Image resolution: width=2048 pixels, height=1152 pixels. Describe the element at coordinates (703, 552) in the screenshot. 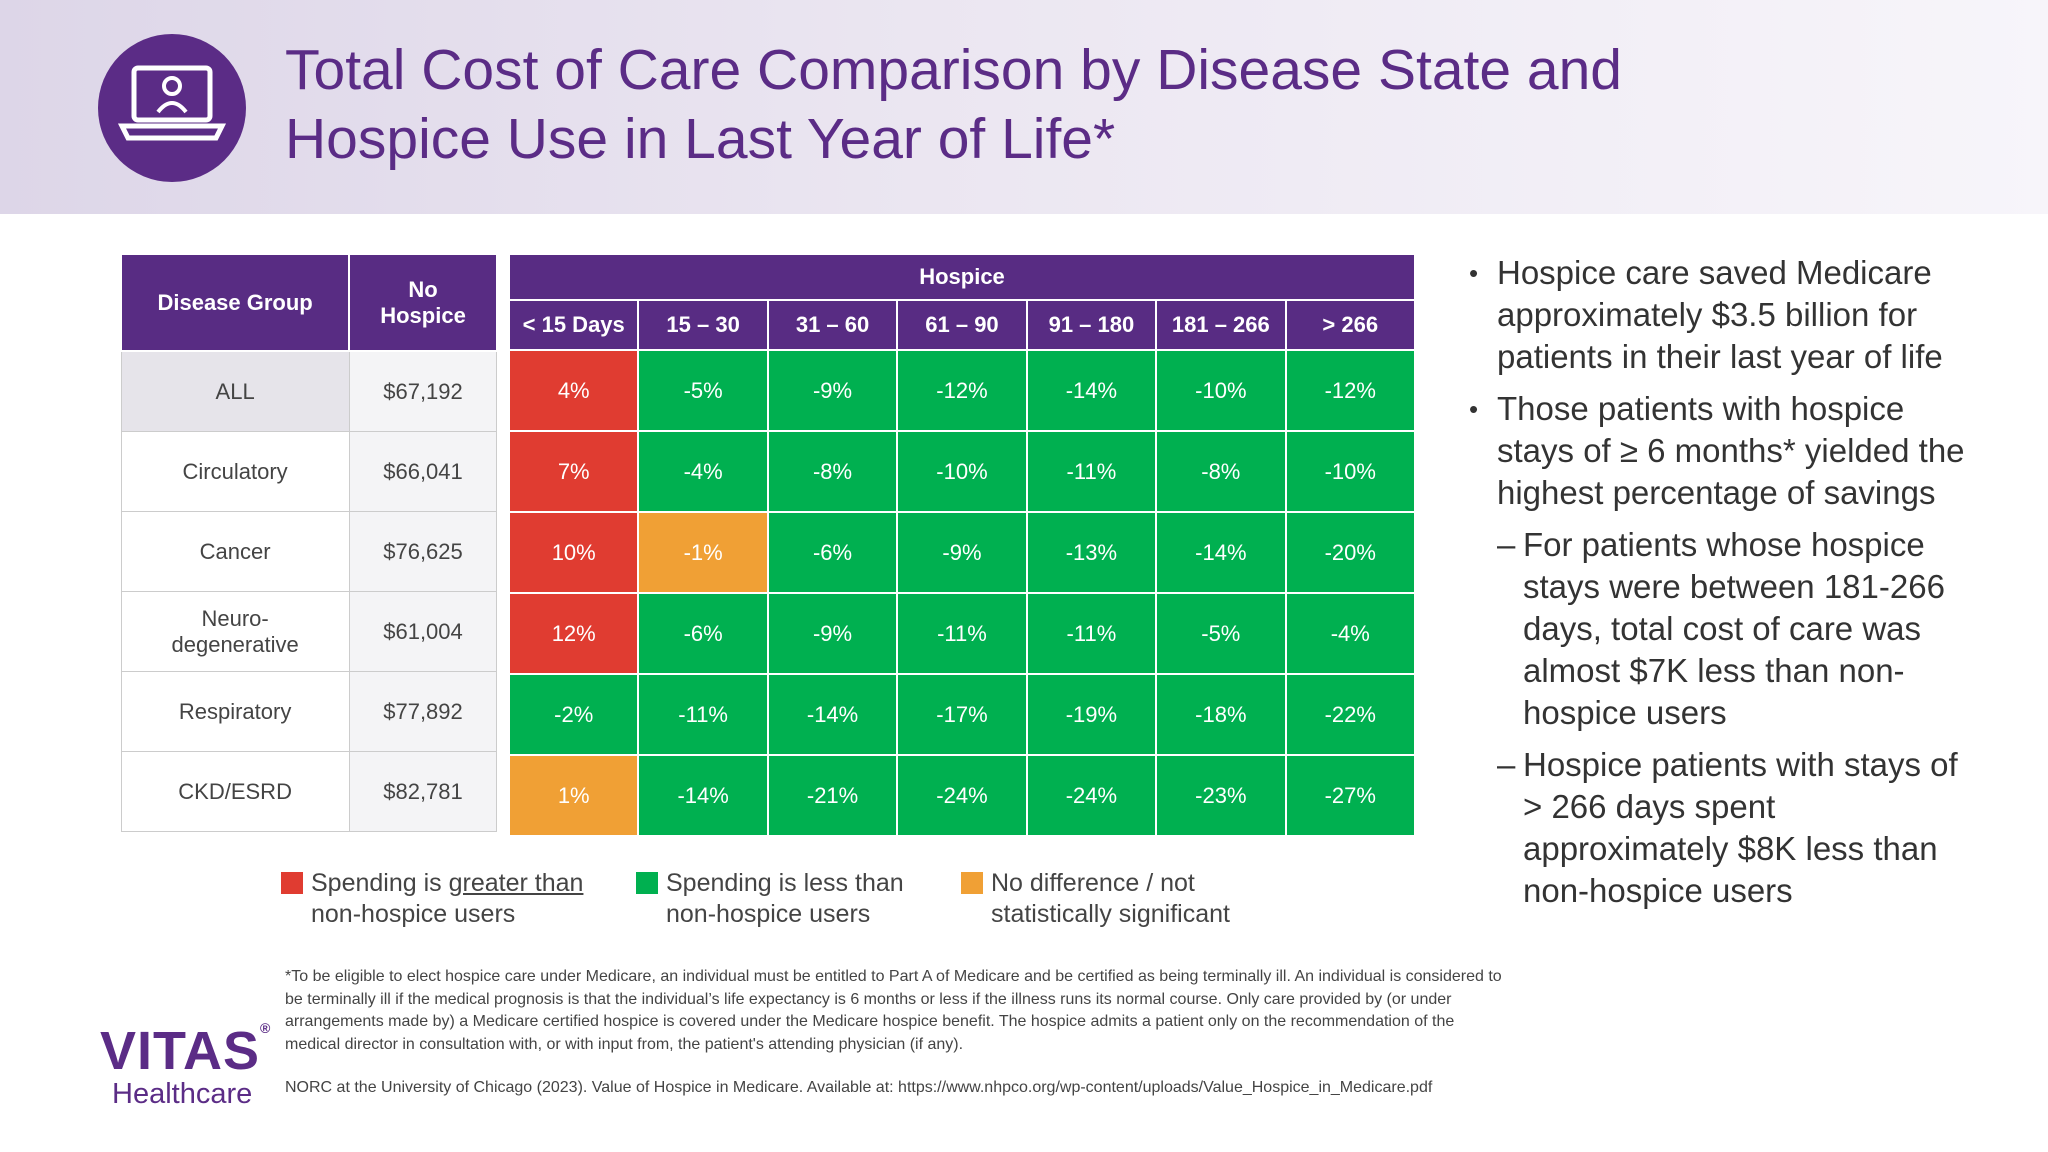

I see `percent-cell: -1%` at that location.